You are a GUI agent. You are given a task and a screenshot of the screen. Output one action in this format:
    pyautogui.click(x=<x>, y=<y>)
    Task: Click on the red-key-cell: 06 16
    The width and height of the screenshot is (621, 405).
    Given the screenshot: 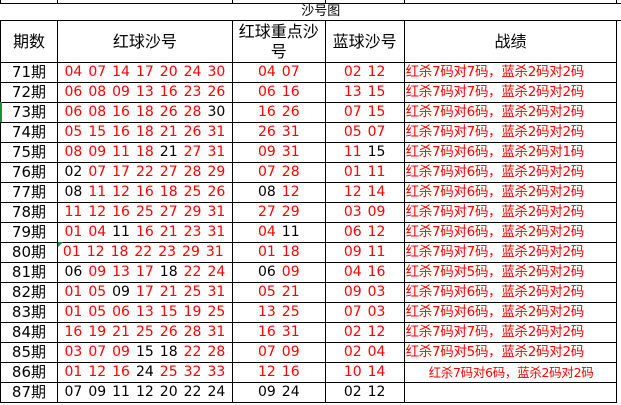 What is the action you would take?
    pyautogui.click(x=278, y=92)
    